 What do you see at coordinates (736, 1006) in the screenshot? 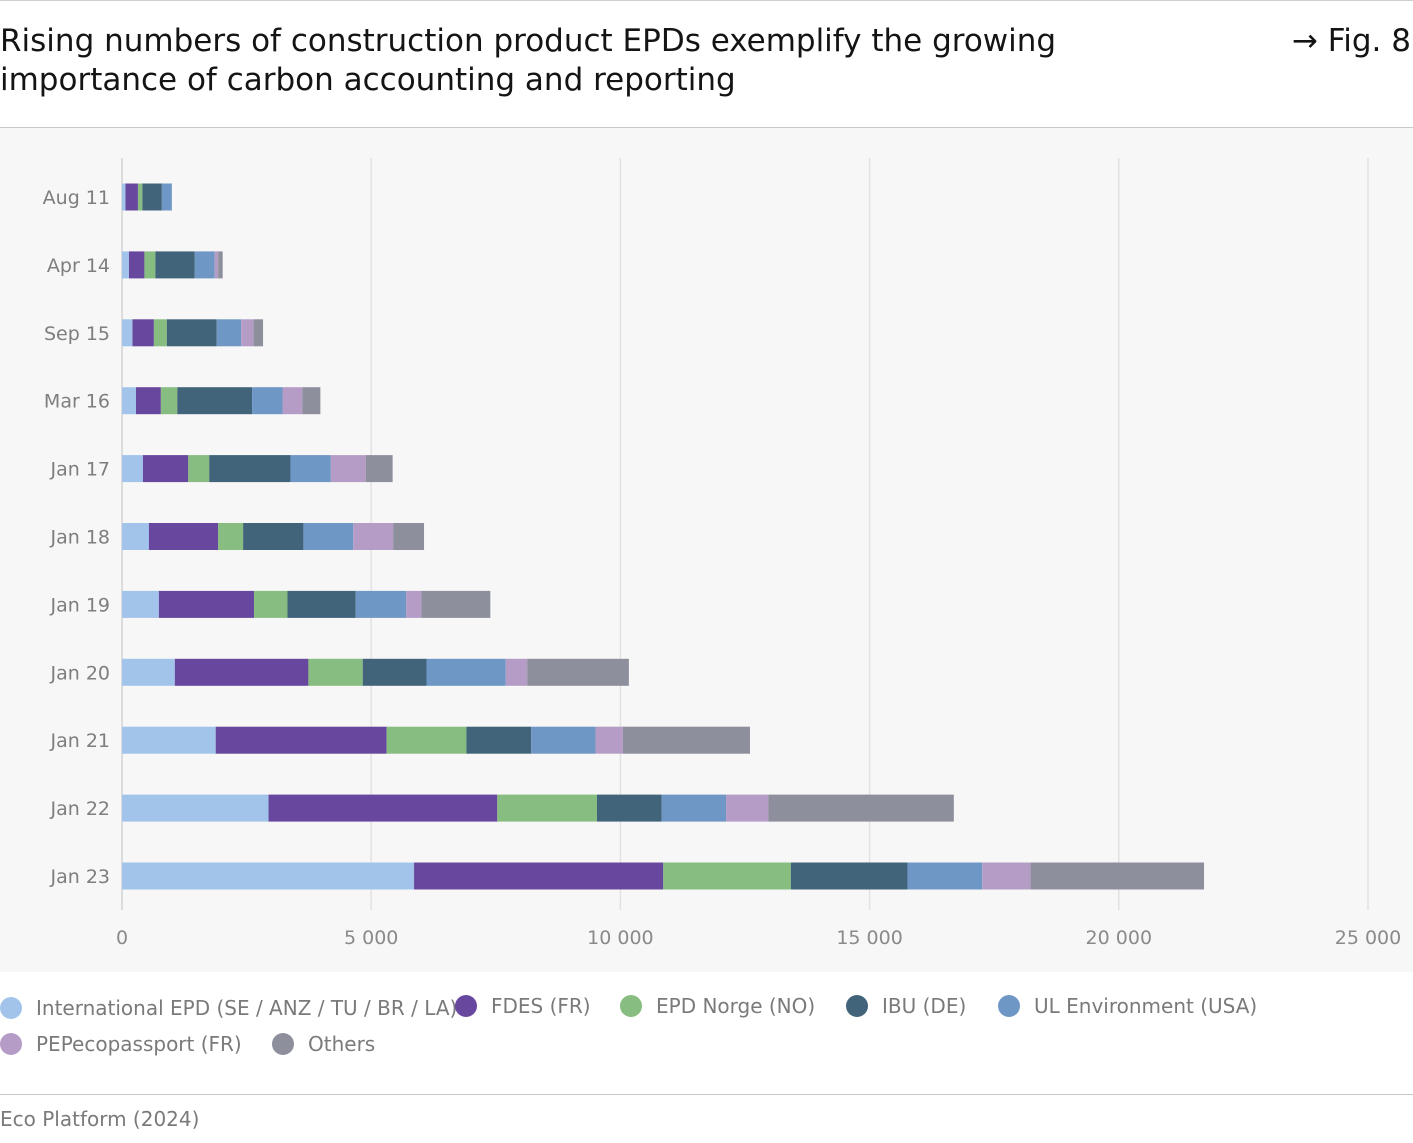
I see `legend-label: EPD Norge (NO)` at bounding box center [736, 1006].